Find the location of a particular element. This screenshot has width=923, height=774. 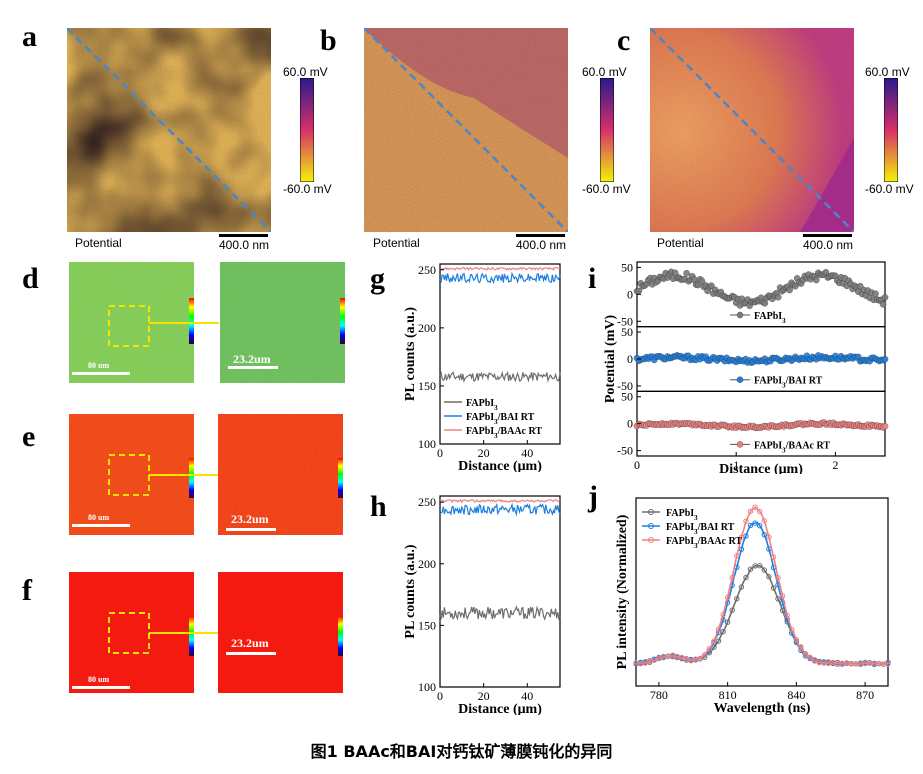

figure-caption: 图1 BAAc和BAI对钙钛矿薄膜钝化的异同 is located at coordinates (461, 751).